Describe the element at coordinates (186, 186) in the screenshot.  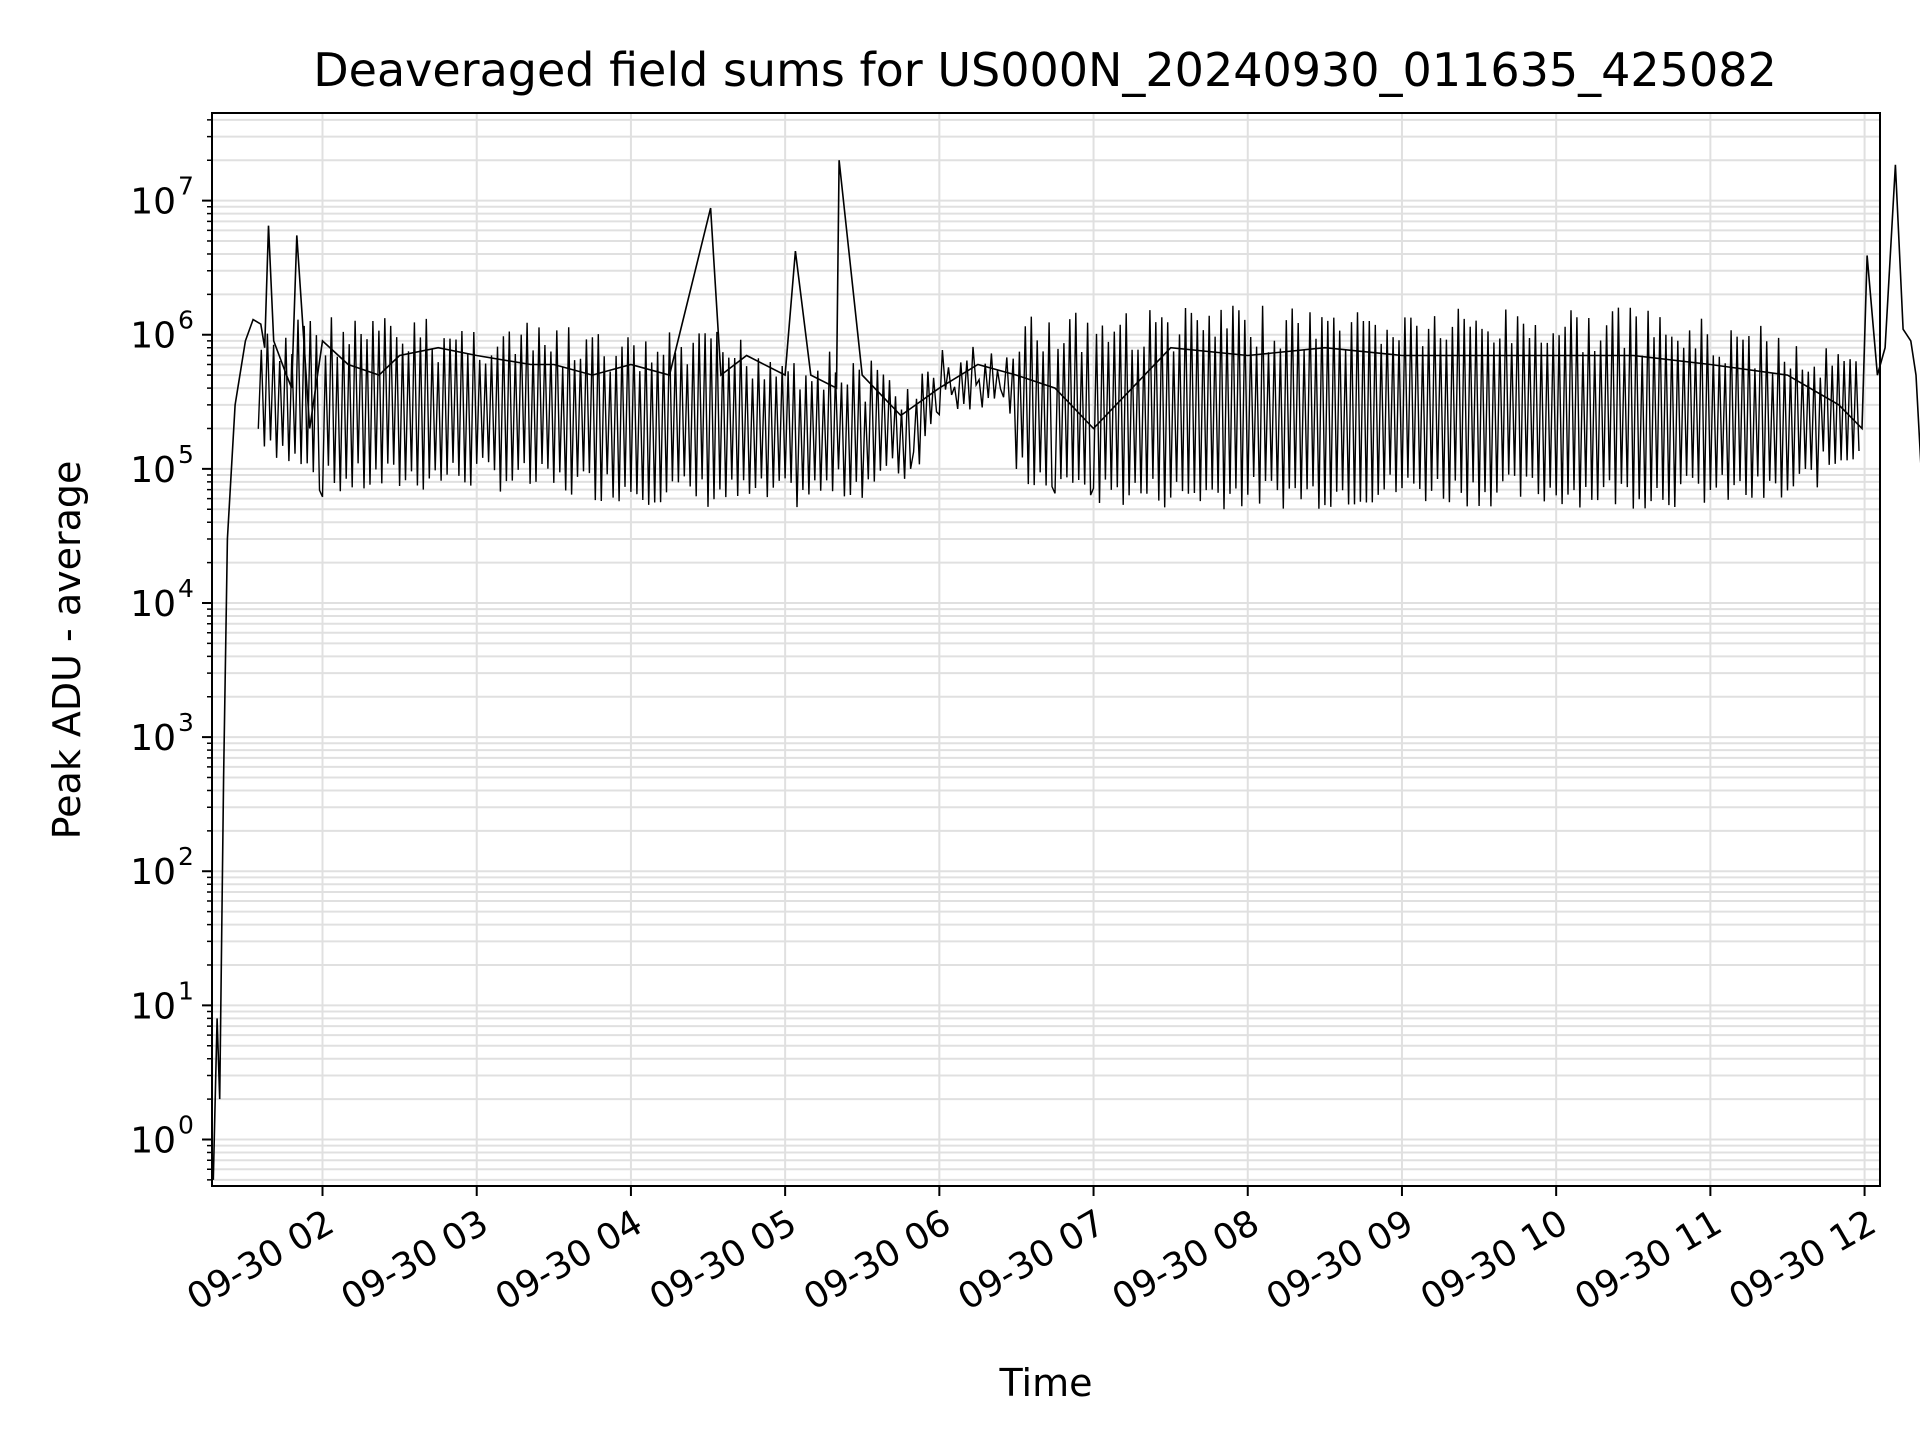
I see `y-tick-label-exponent: 7` at that location.